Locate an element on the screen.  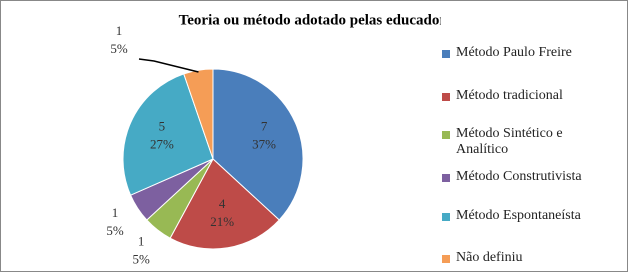
legend-label: Não definiu is located at coordinates (489, 257).